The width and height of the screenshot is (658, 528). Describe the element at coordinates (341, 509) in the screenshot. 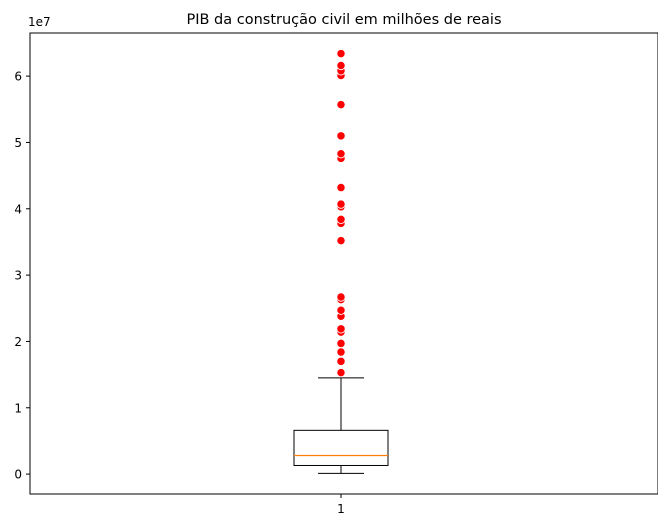

I see `x-tick-label: 1` at that location.